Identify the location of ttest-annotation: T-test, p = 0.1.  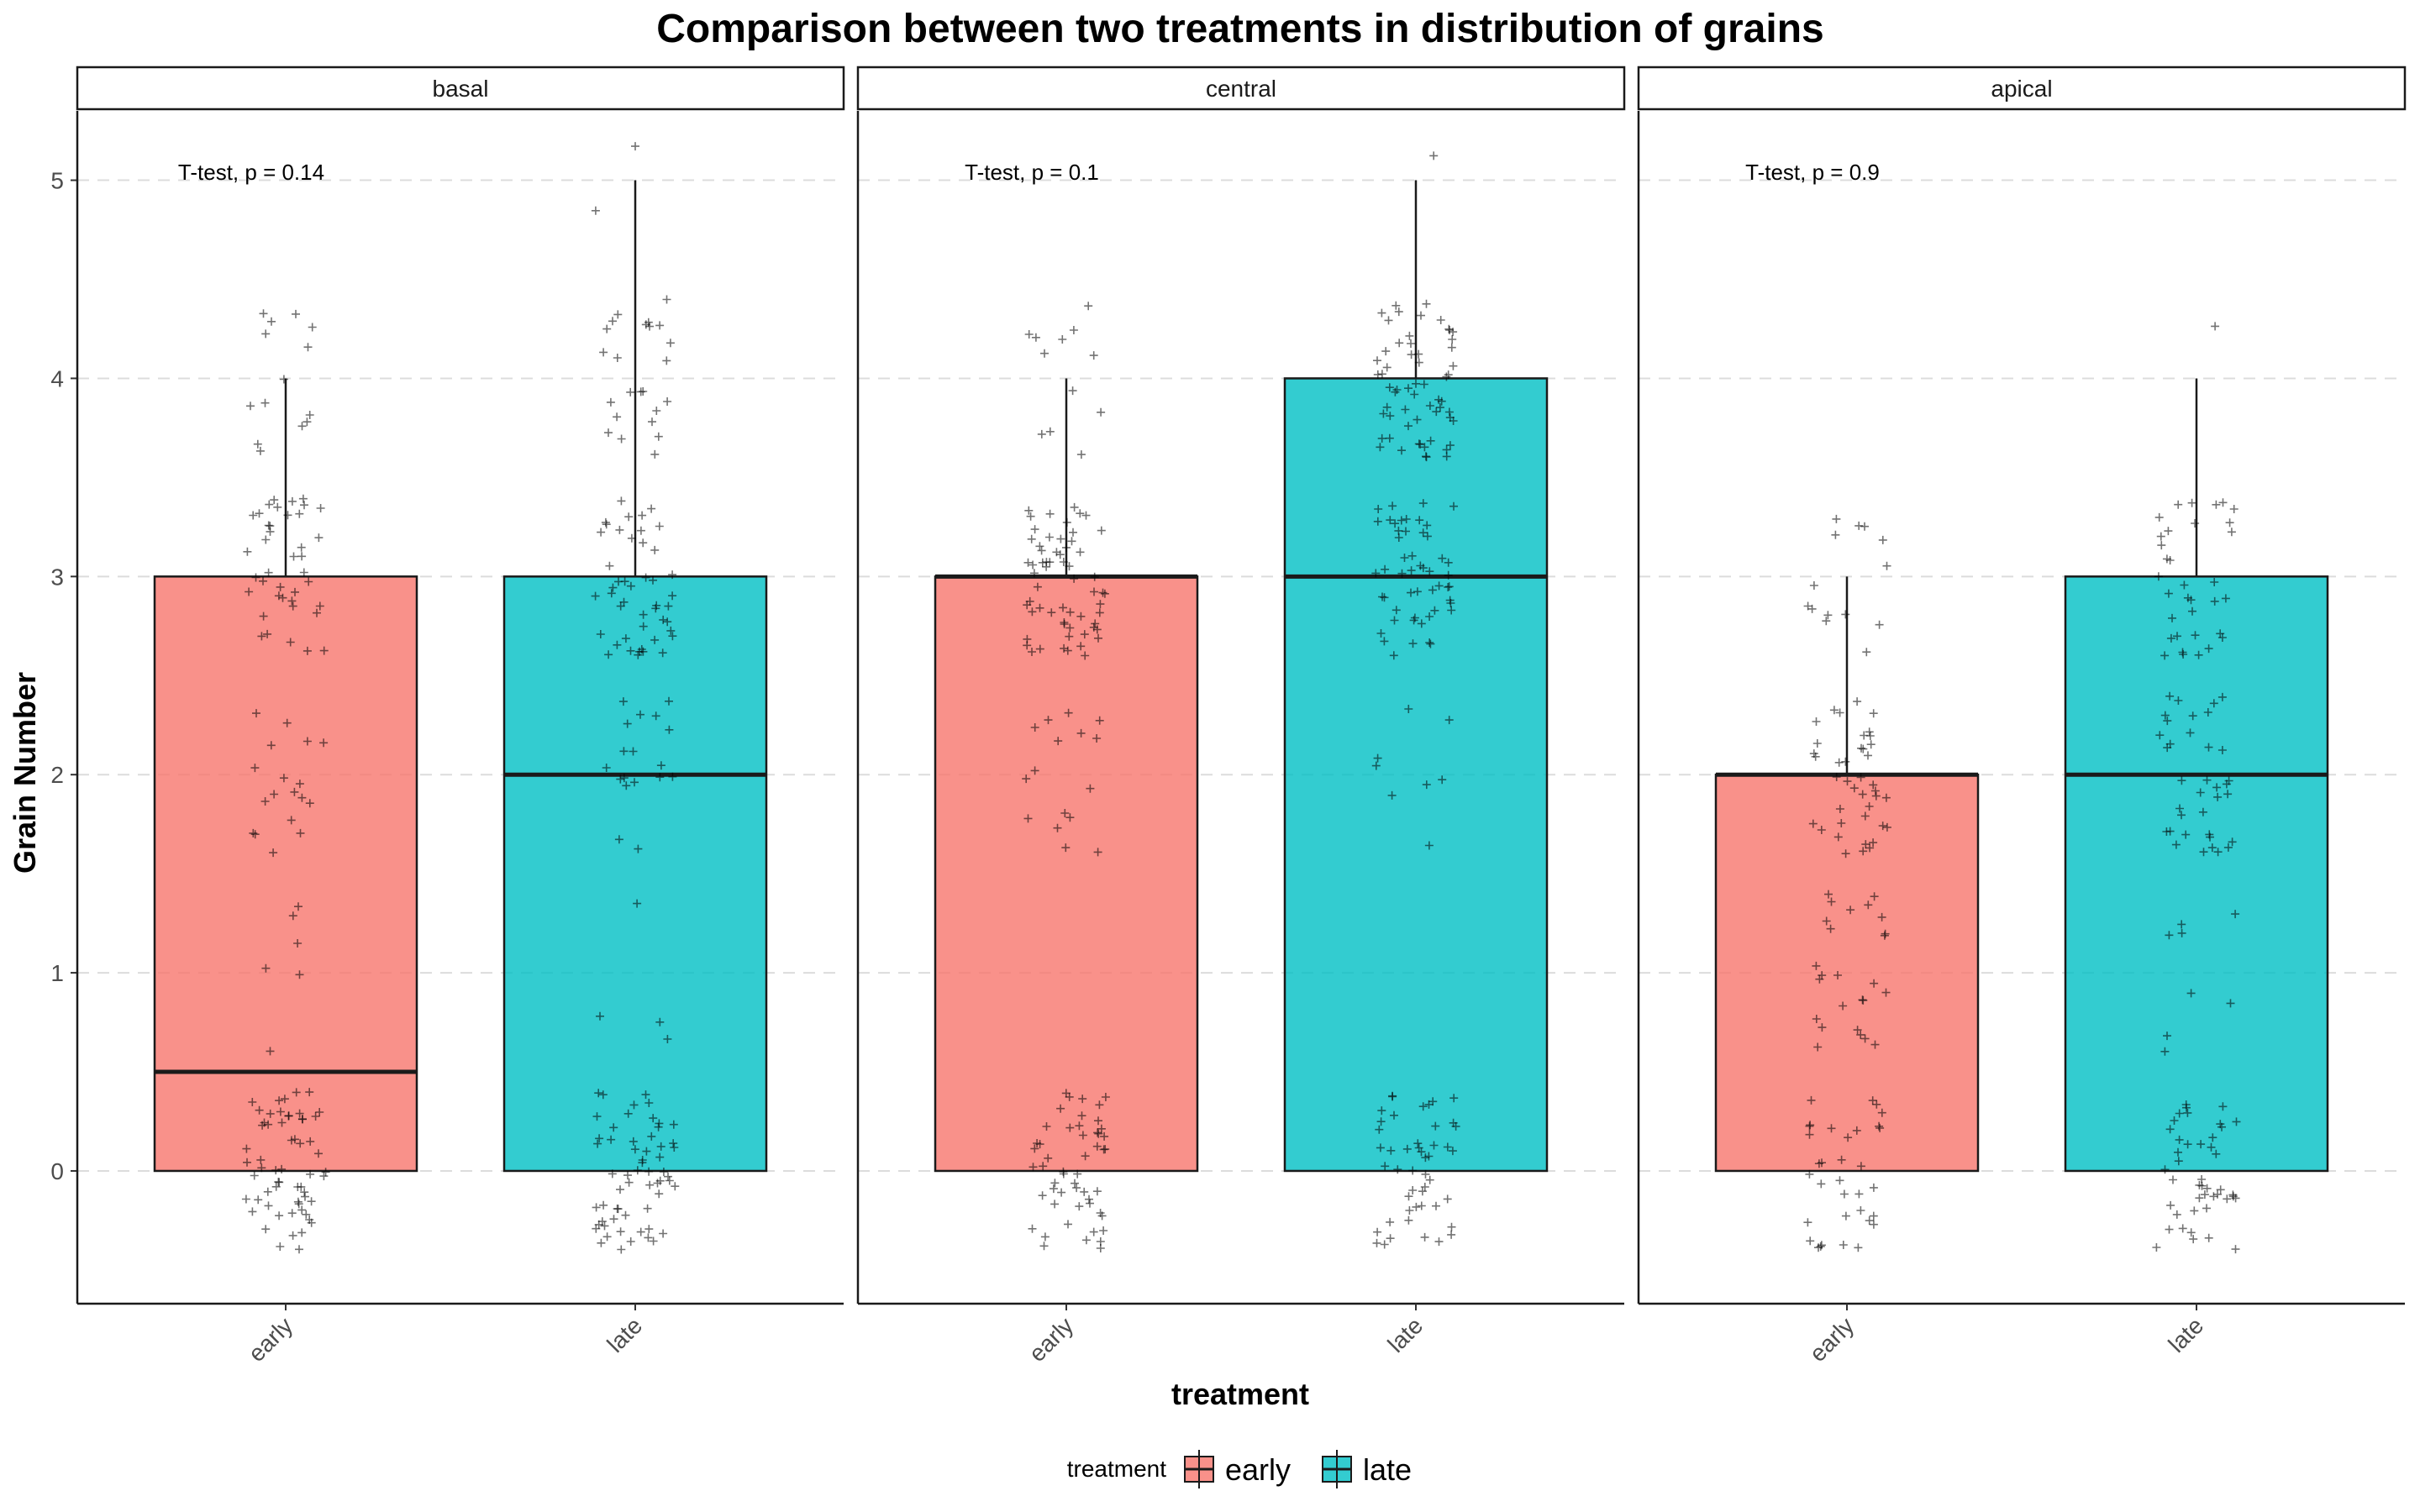
(1032, 172).